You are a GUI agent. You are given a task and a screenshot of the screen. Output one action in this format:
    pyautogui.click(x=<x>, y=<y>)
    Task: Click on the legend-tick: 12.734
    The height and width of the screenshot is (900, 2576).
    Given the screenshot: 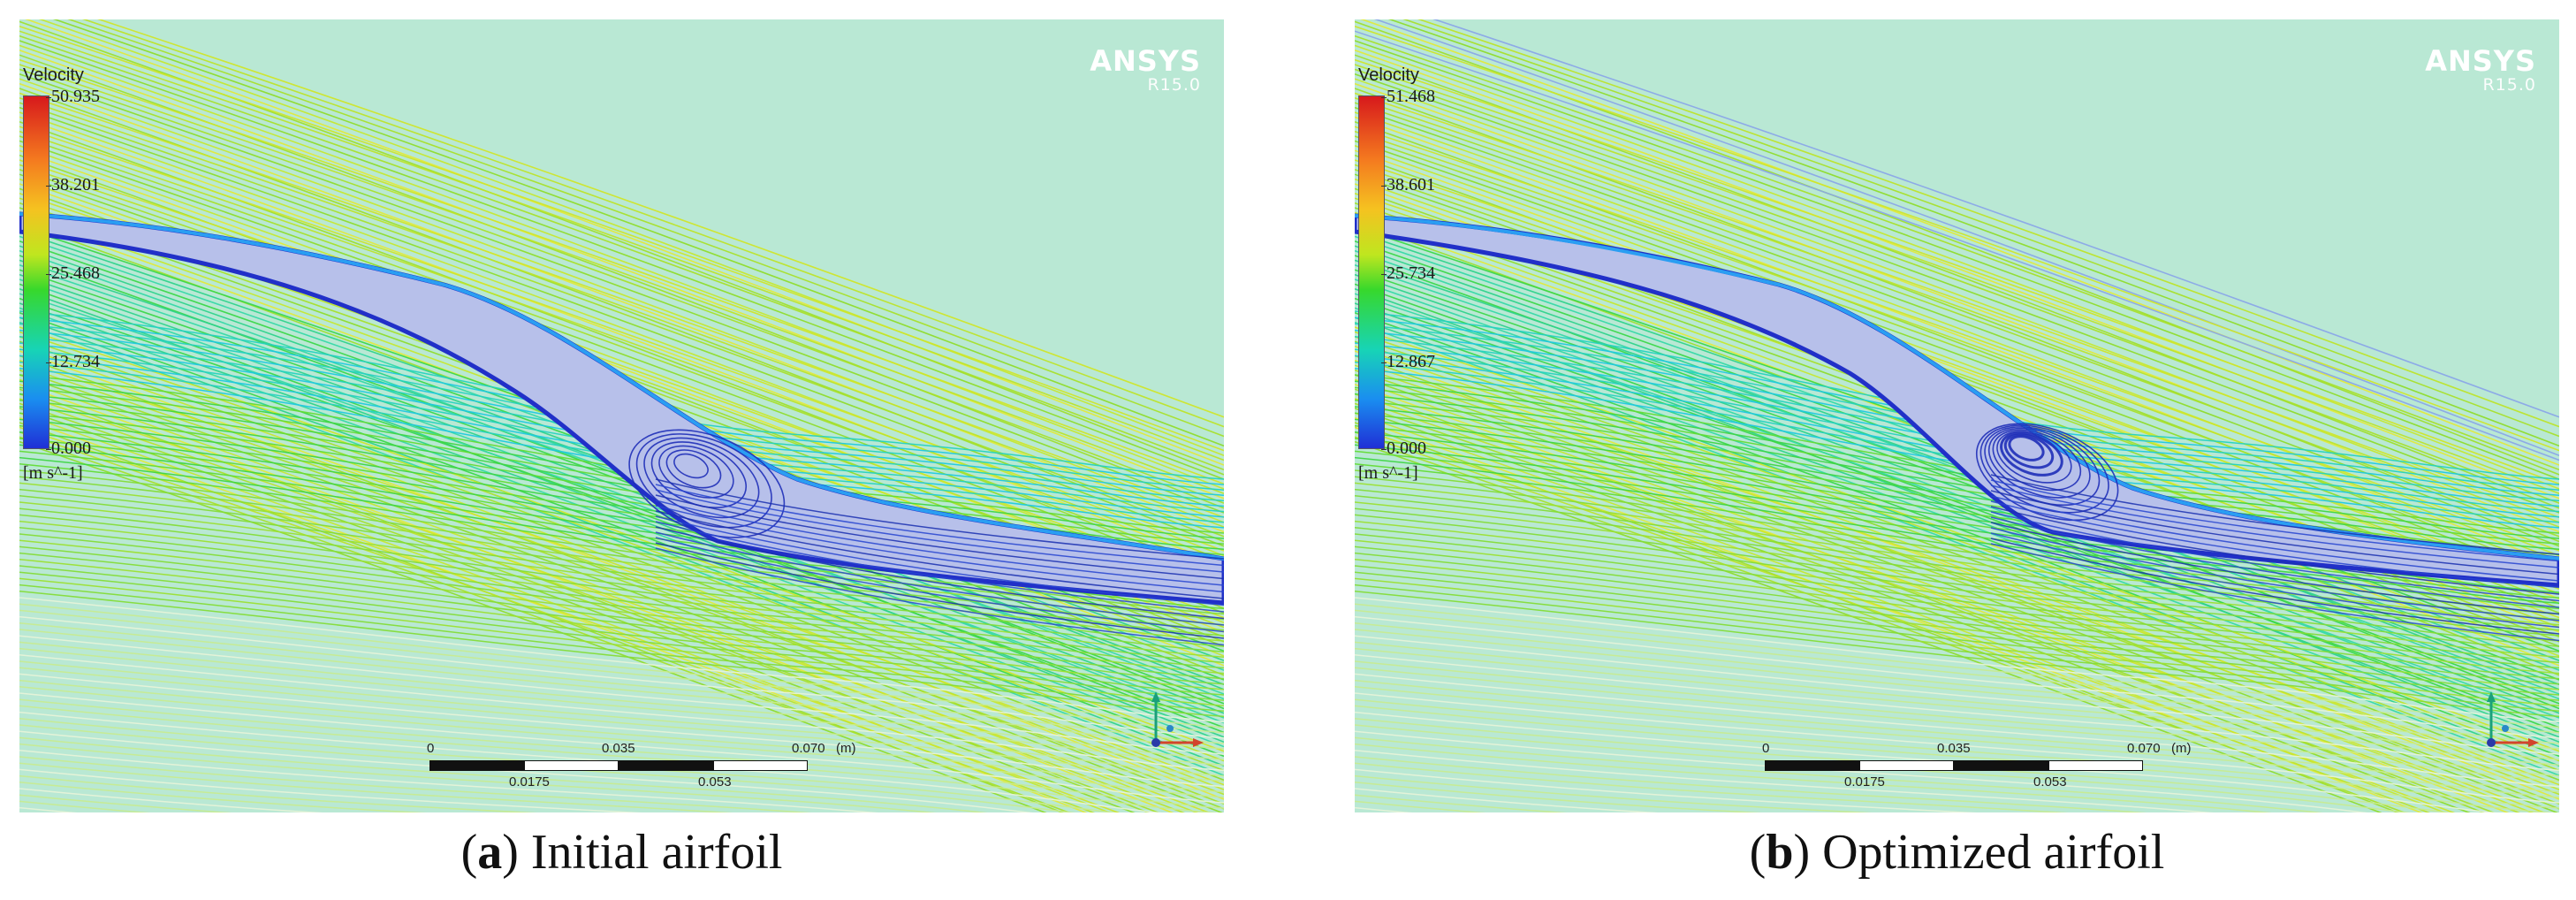 What is the action you would take?
    pyautogui.click(x=73, y=361)
    